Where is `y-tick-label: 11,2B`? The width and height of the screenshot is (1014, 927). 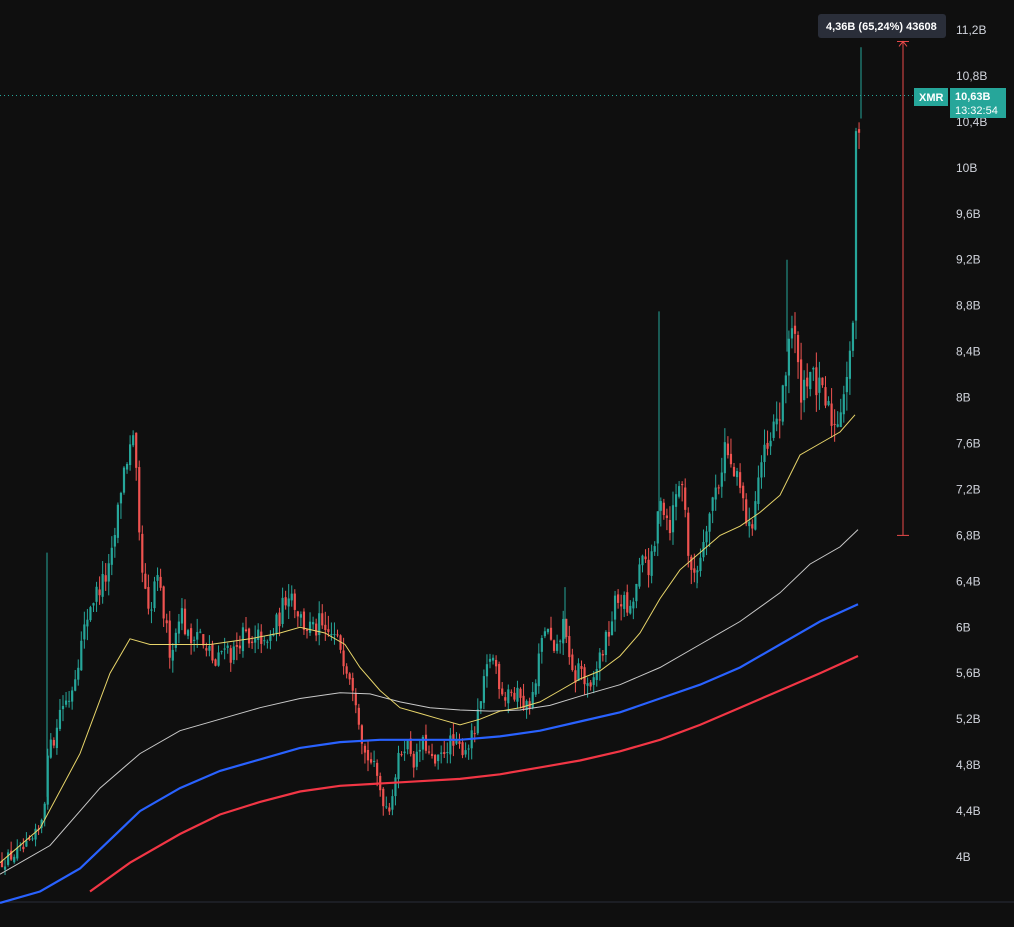
y-tick-label: 11,2B is located at coordinates (971, 30).